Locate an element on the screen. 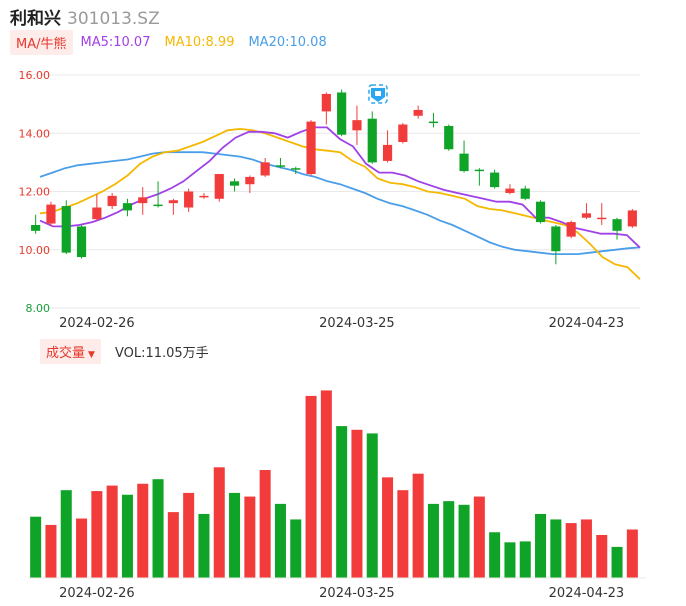 The height and width of the screenshot is (606, 686). price-y-tick-label: 14.00 is located at coordinates (35, 133).